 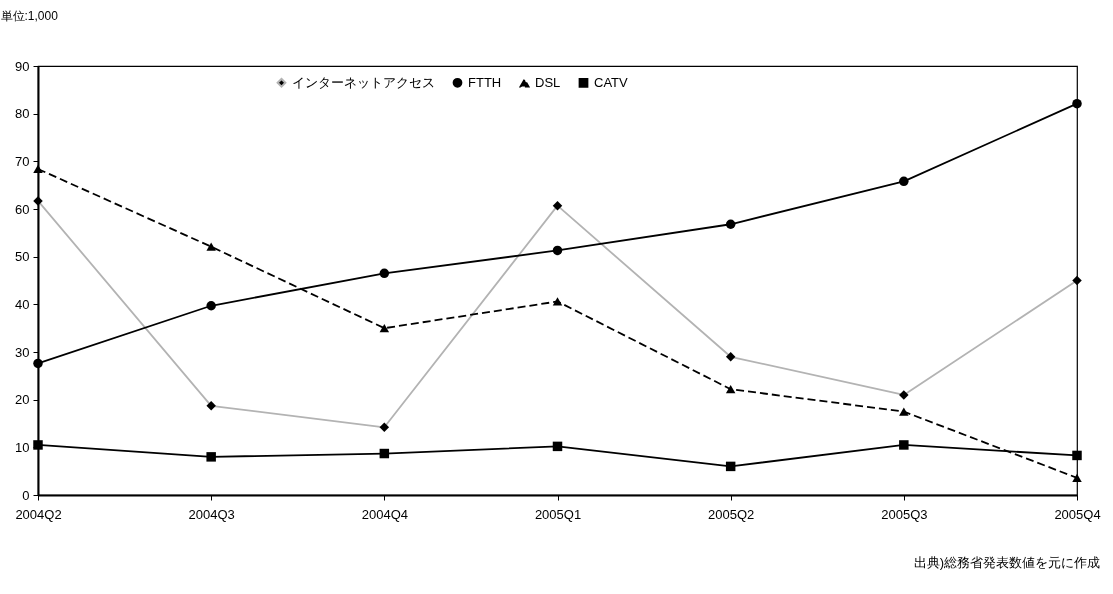 What do you see at coordinates (363, 82) in the screenshot?
I see `legend-label: インターネットアクセス` at bounding box center [363, 82].